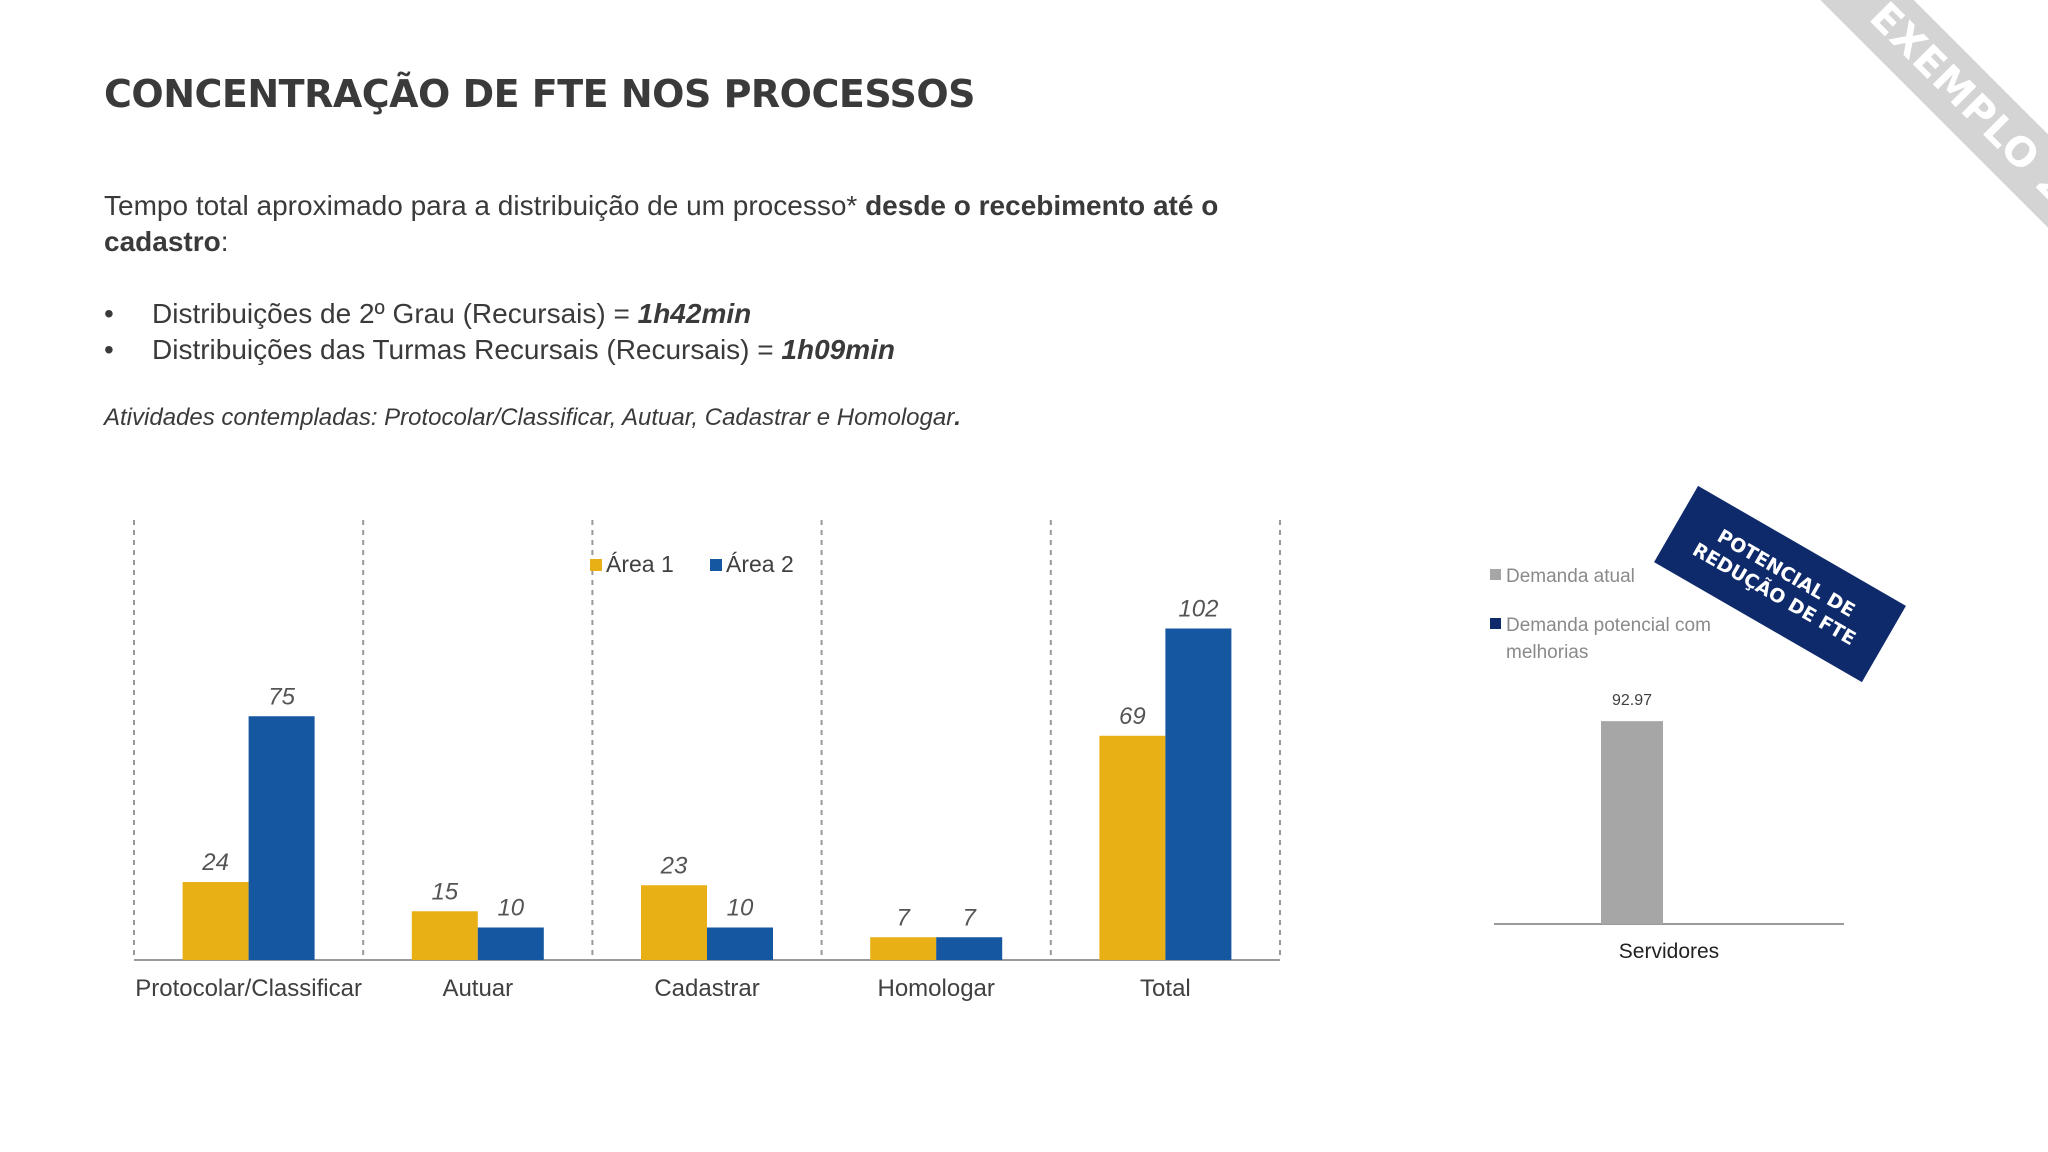 The image size is (2048, 1152). Describe the element at coordinates (1632, 700) in the screenshot. I see `data-label: 92.97` at that location.